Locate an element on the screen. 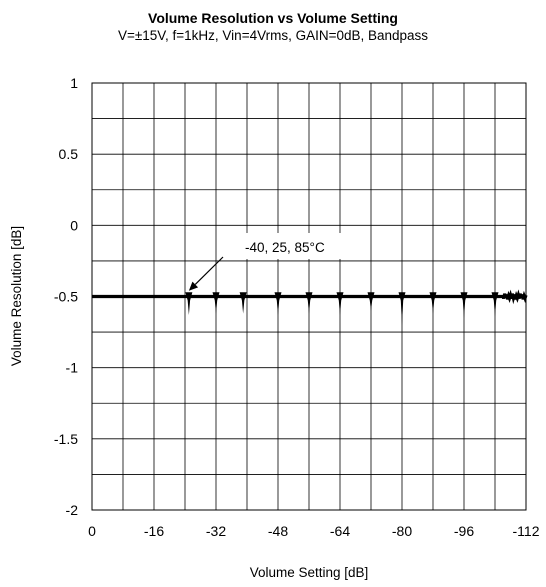 Image resolution: width=546 pixels, height=587 pixels. x-tick-label: -64 is located at coordinates (340, 531).